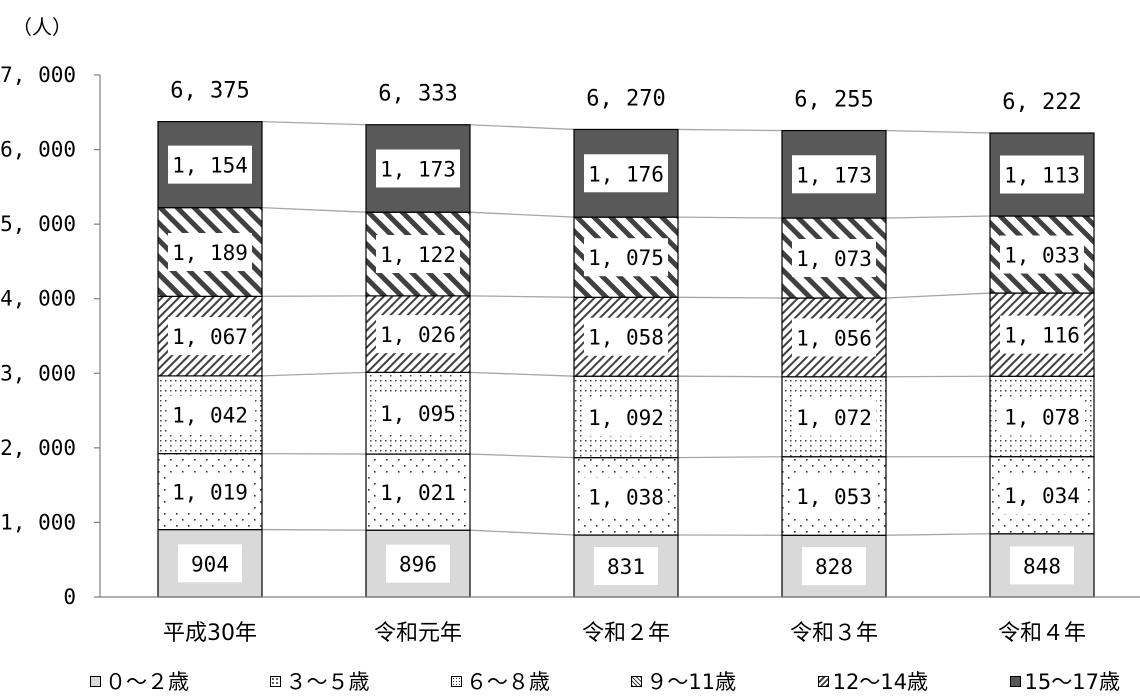  I want to click on legend-label: ０～２歳, so click(147, 681).